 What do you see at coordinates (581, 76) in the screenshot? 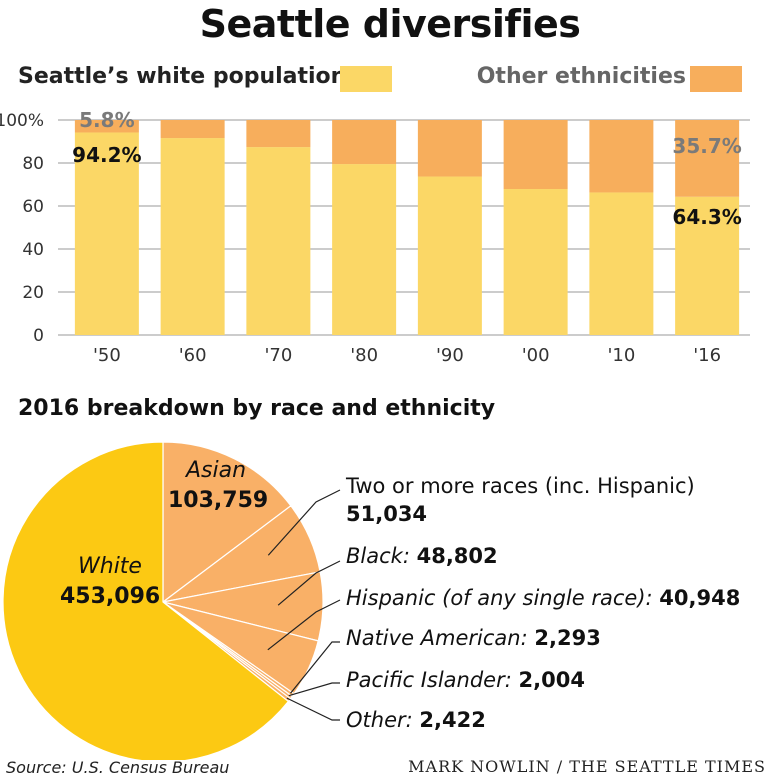
I see `legend-label-other: Other ethnicities` at bounding box center [581, 76].